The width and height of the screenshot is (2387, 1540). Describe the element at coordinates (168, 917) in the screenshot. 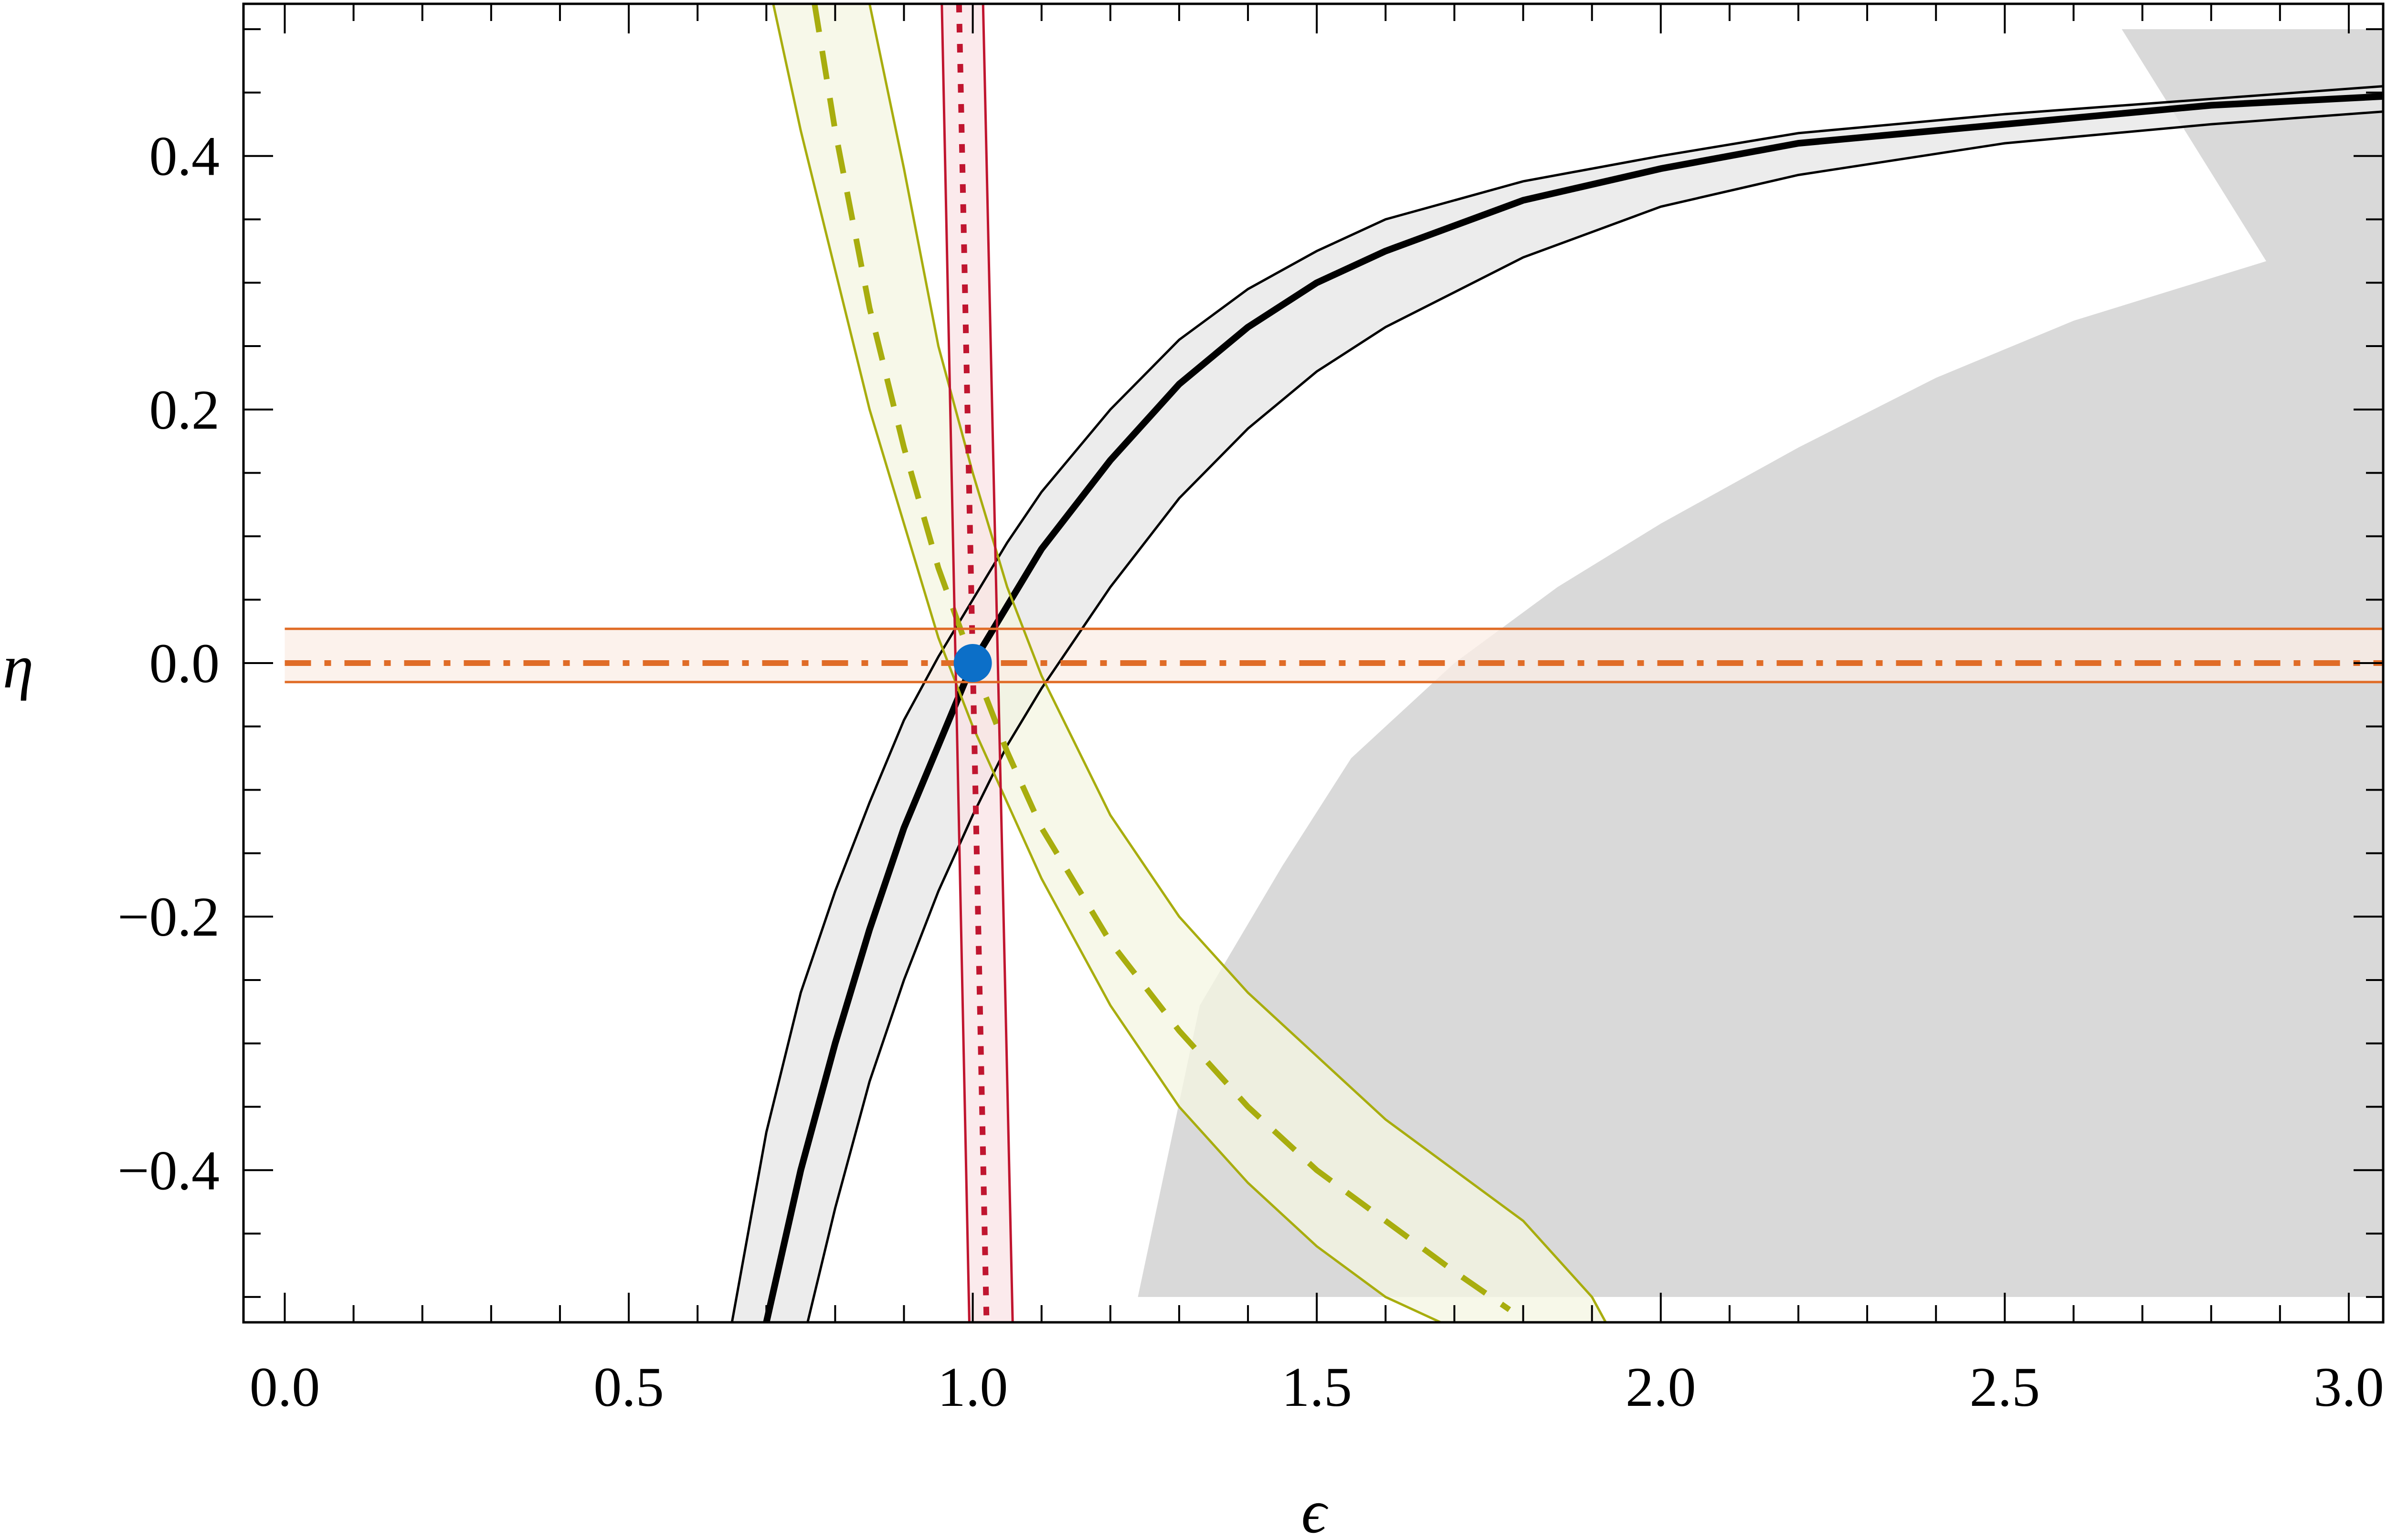

I see `y-tick-label: −0.2` at that location.